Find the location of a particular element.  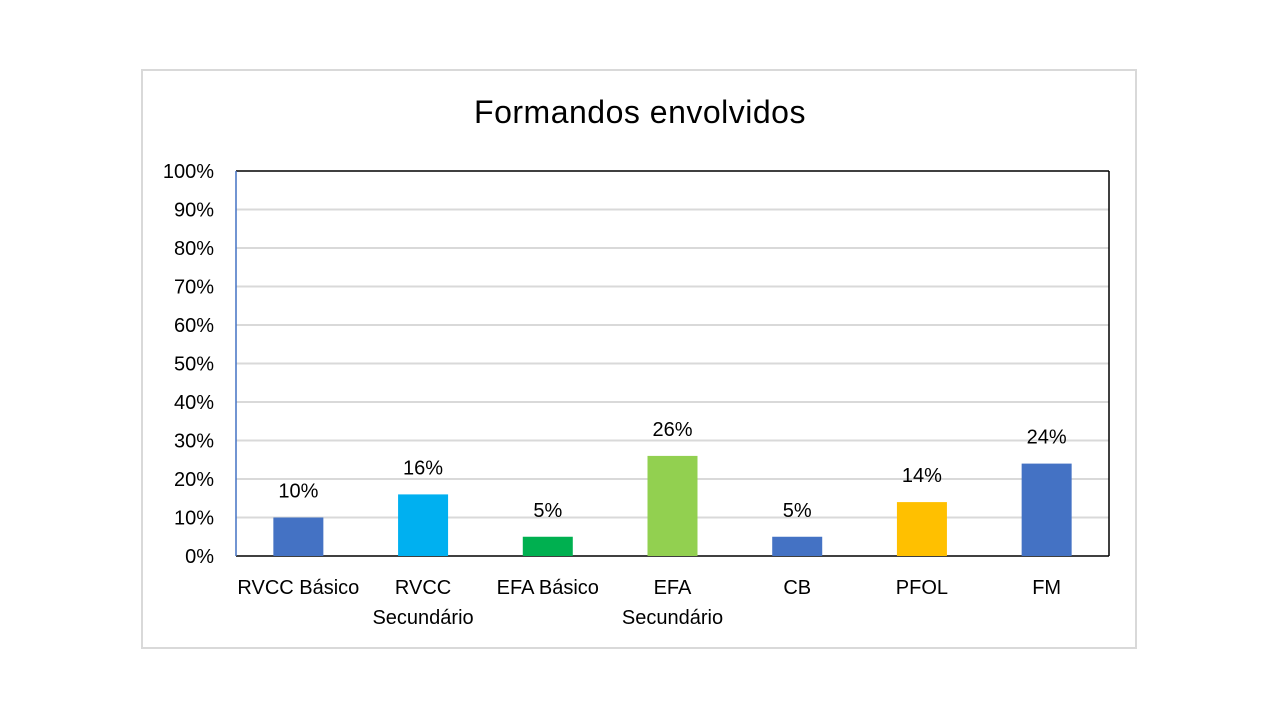

bars is located at coordinates (672, 505).